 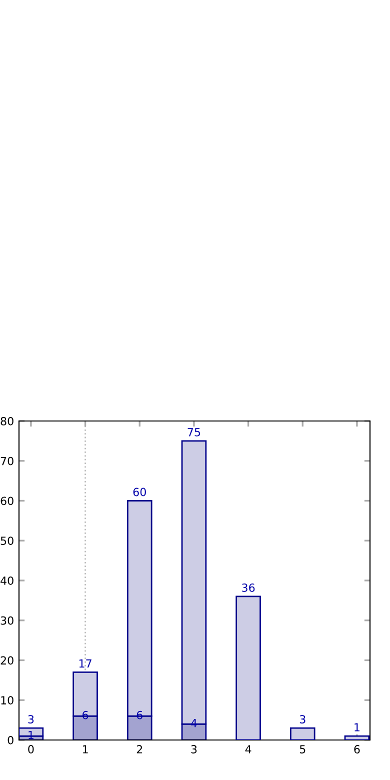 What do you see at coordinates (357, 749) in the screenshot?
I see `x-tick-label: 6` at bounding box center [357, 749].